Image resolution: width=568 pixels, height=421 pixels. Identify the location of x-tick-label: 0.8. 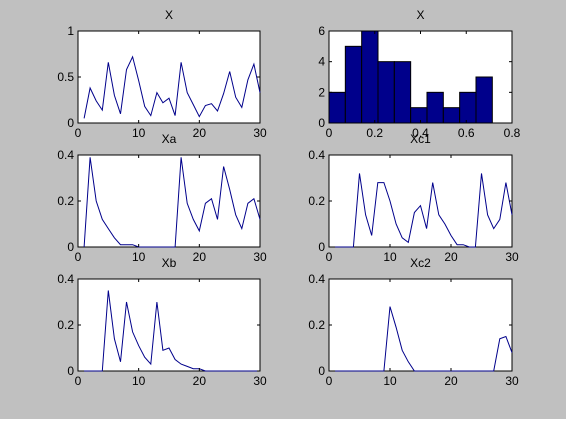
(512, 133).